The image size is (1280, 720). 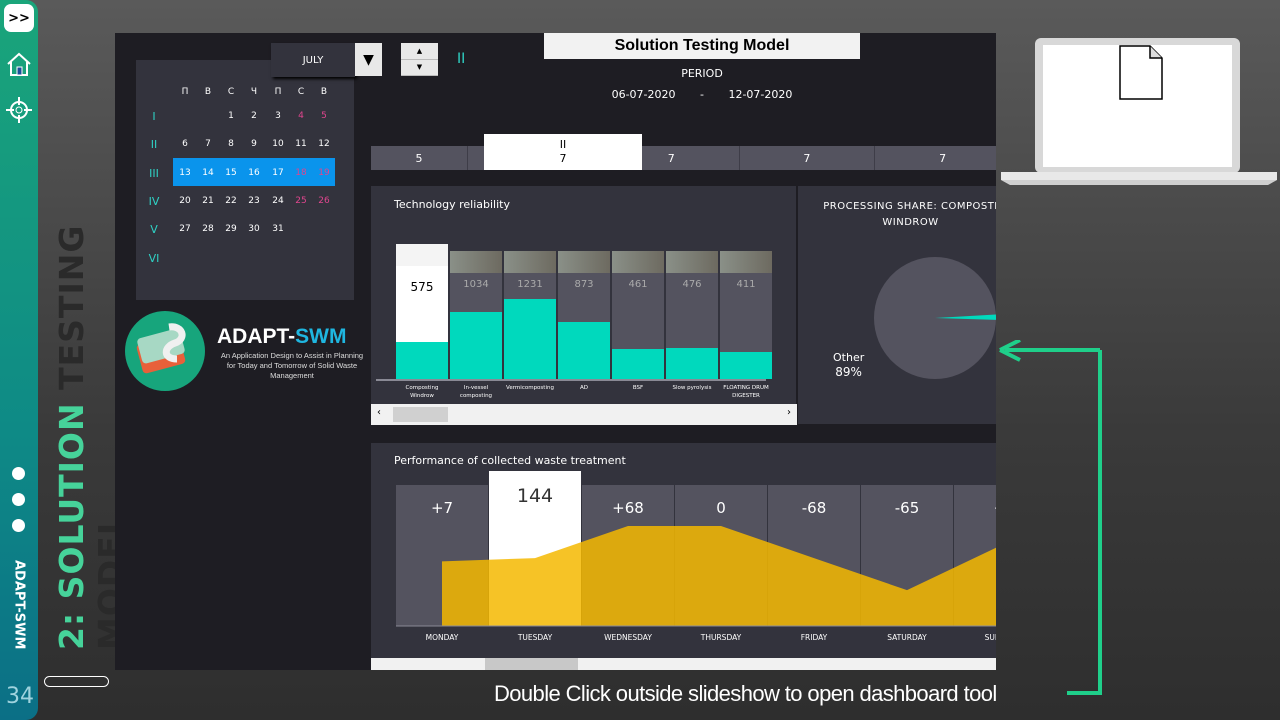 What do you see at coordinates (965, 317) in the screenshot?
I see `pie-slice-composting` at bounding box center [965, 317].